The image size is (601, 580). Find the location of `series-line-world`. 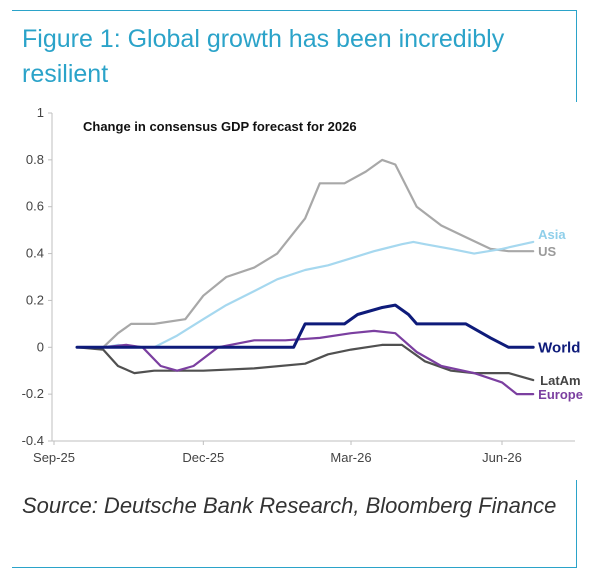

series-line-world is located at coordinates (305, 326).